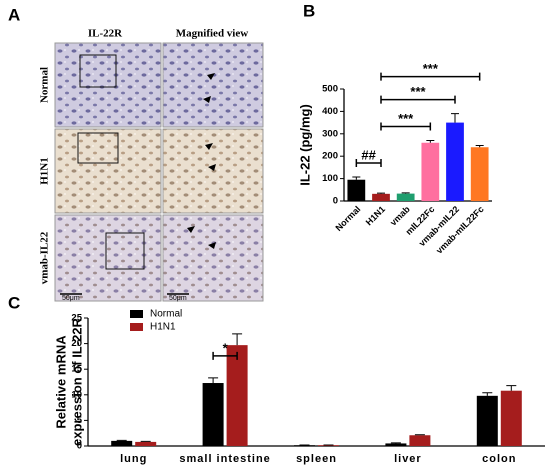 The height and width of the screenshot is (468, 550). What do you see at coordinates (201, 161) in the screenshot?
I see `arrow-heads` at bounding box center [201, 161].